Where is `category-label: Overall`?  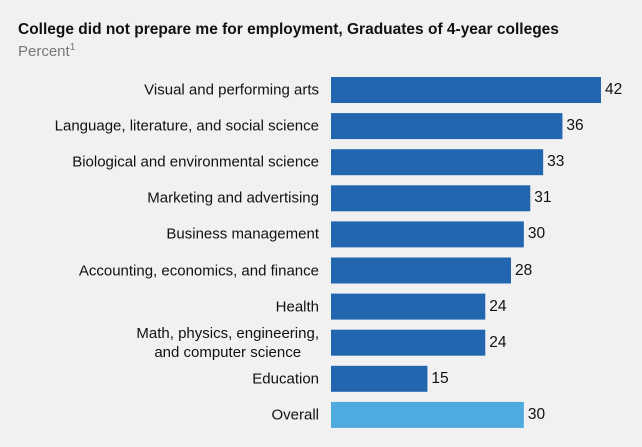 category-label: Overall is located at coordinates (295, 415).